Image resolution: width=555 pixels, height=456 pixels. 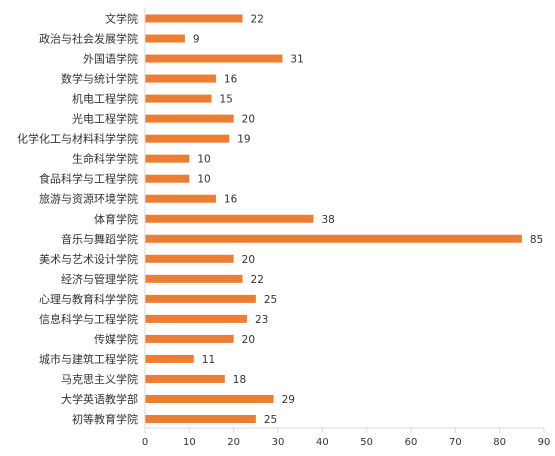 What do you see at coordinates (105, 99) in the screenshot?
I see `category-label: 机电工程学院` at bounding box center [105, 99].